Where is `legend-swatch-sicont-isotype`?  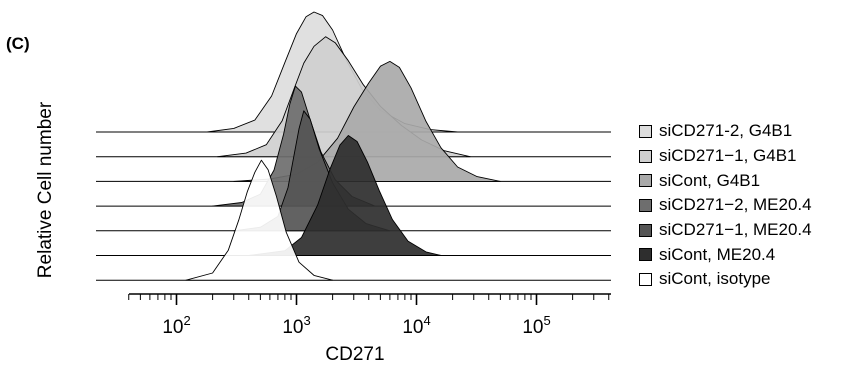 legend-swatch-sicont-isotype is located at coordinates (645, 279).